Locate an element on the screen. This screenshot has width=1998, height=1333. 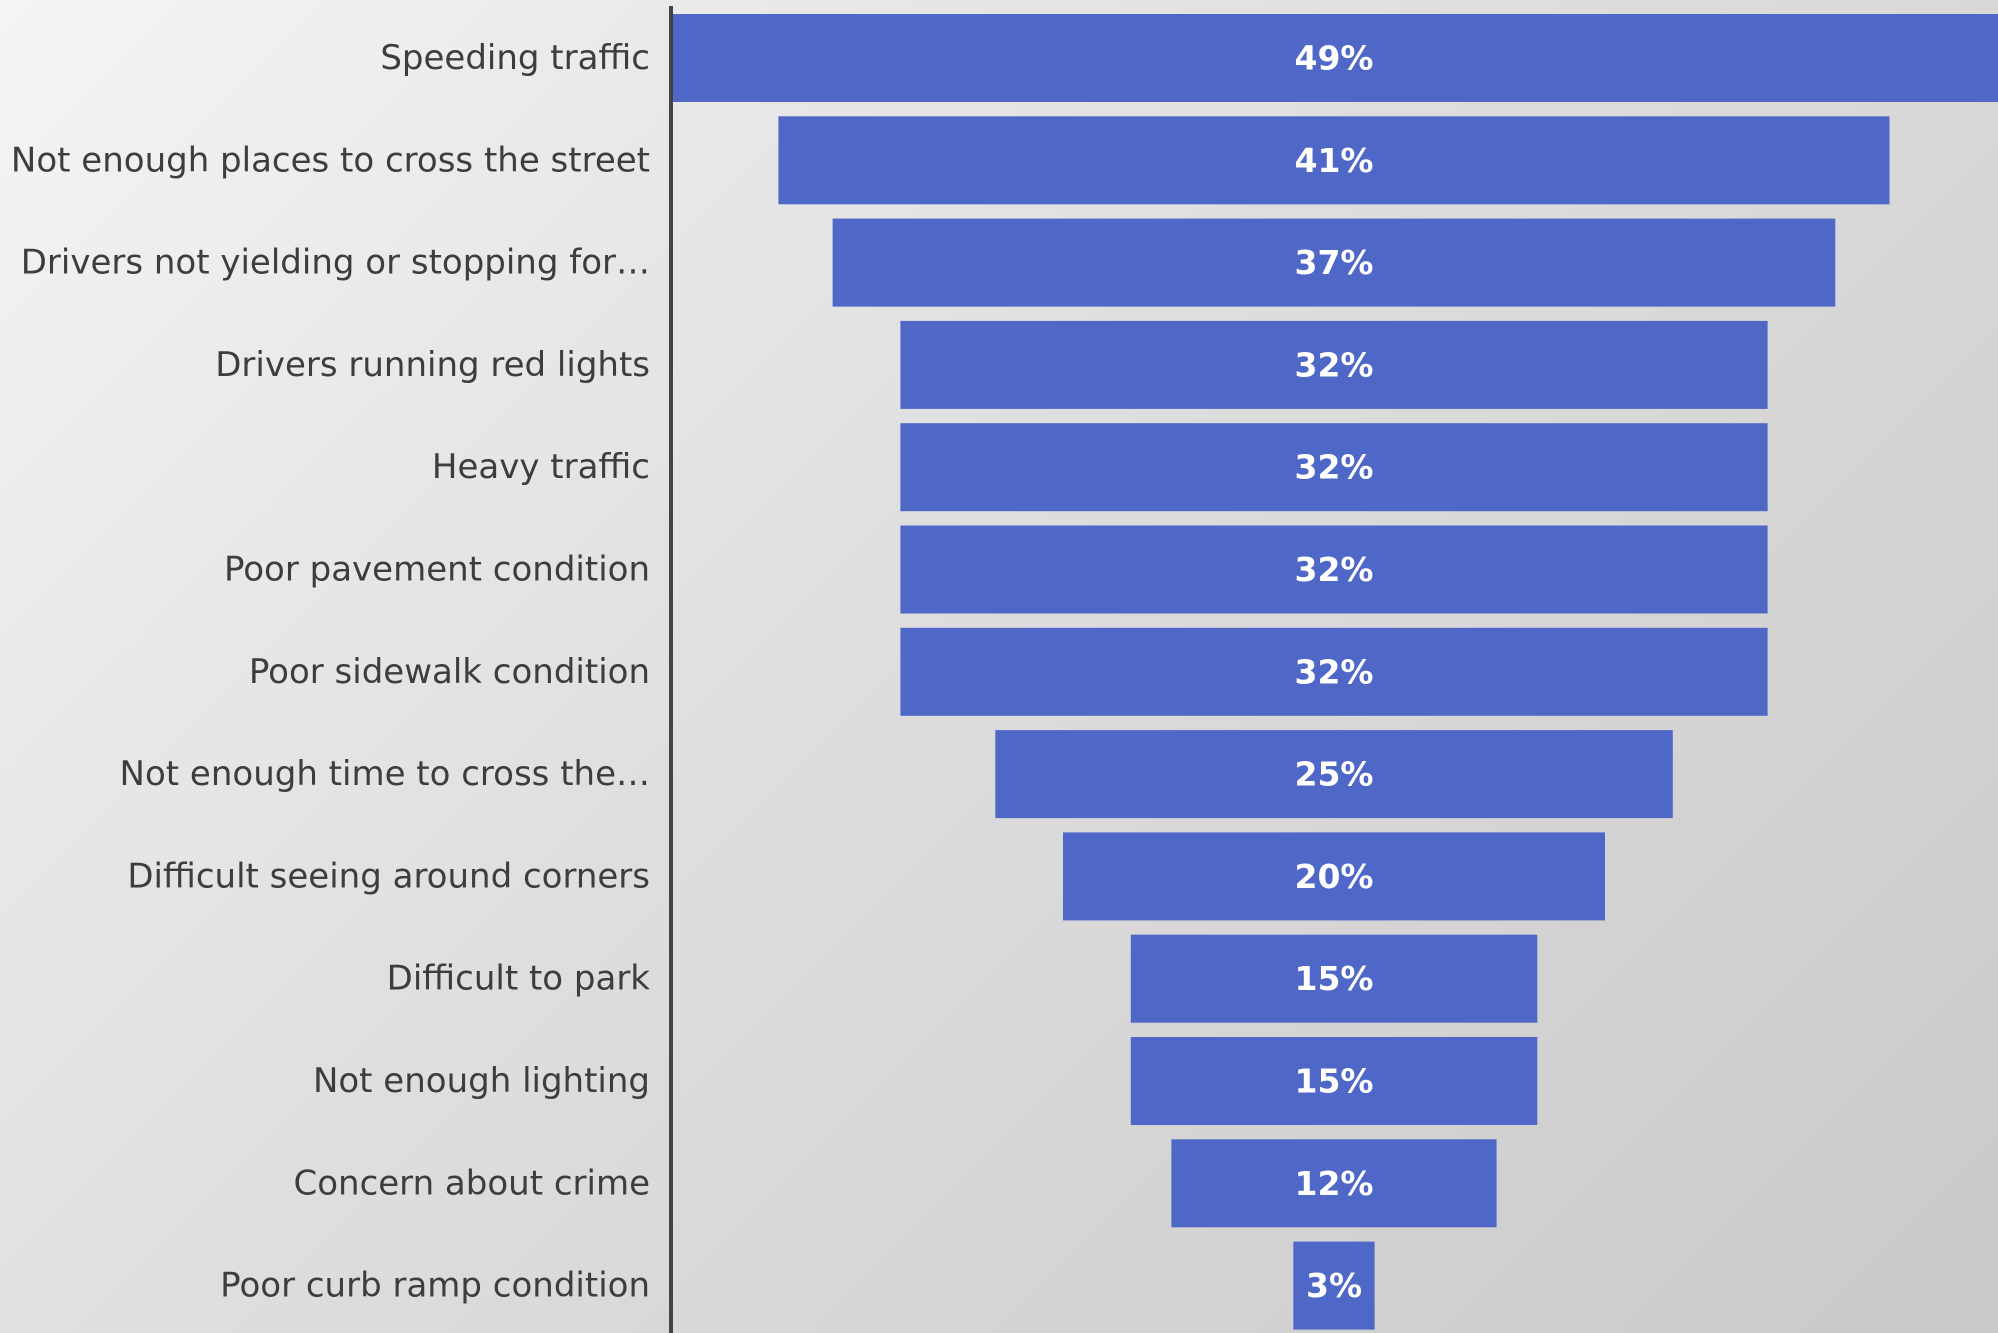
category-label: Heavy traffic is located at coordinates (541, 467).